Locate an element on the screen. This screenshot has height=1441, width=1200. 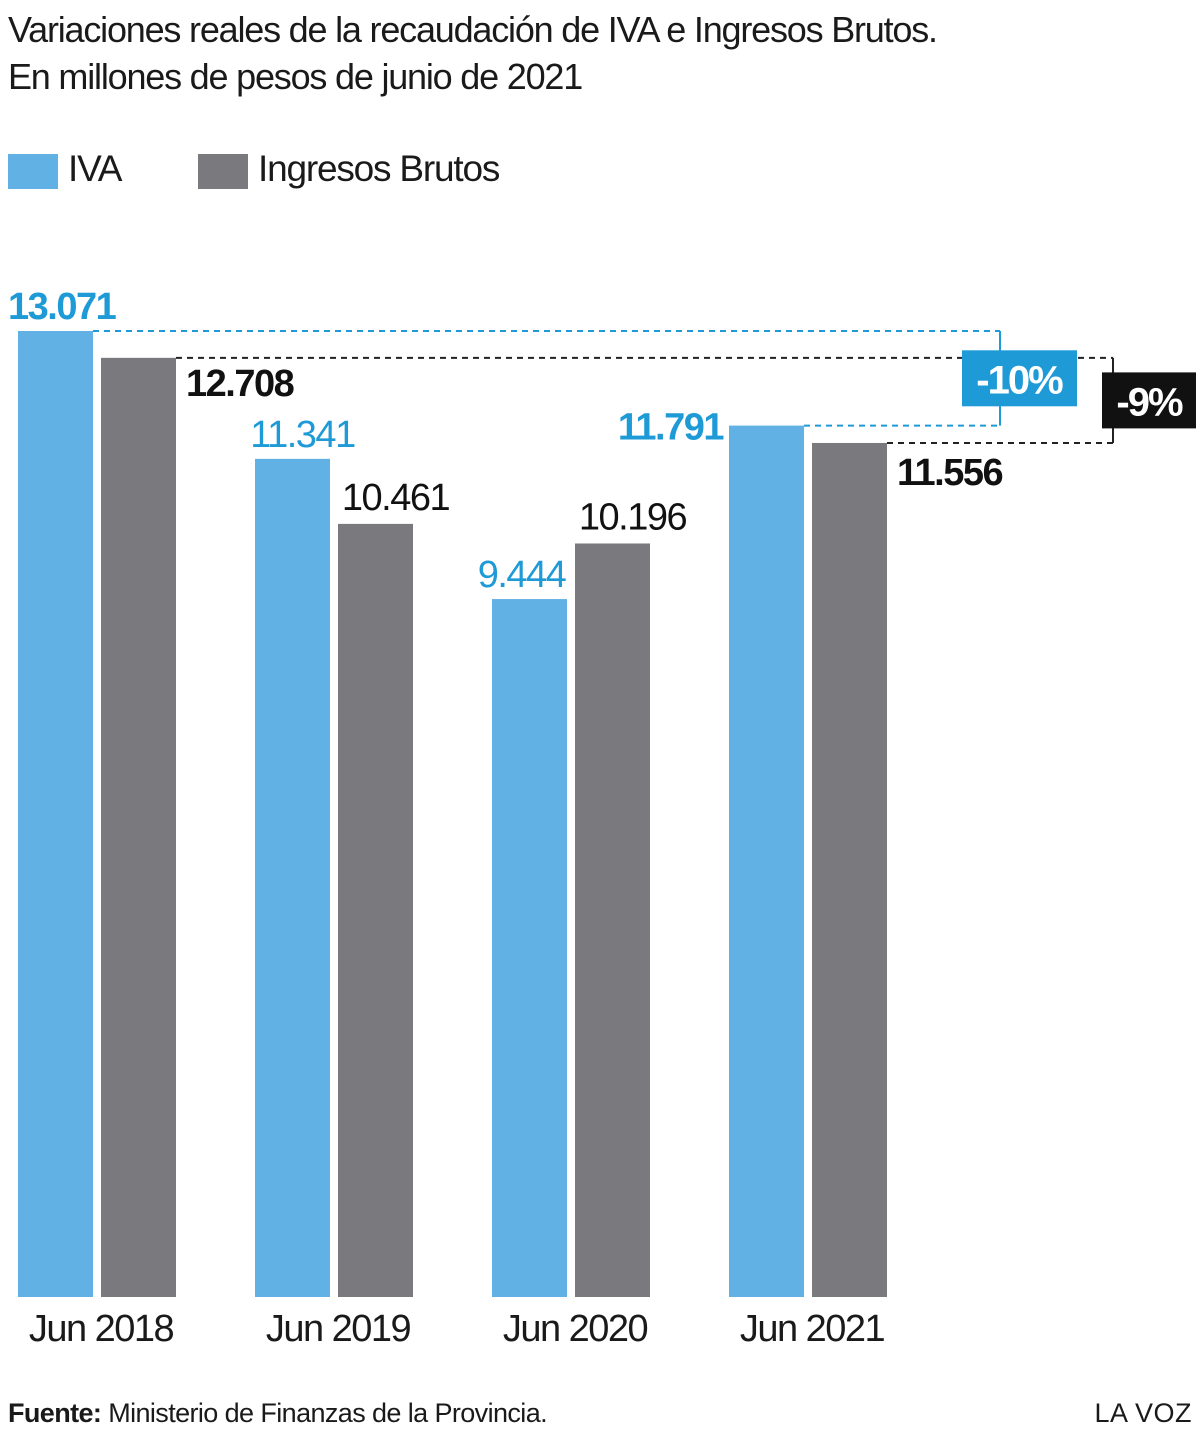
data-label-iva: 11.341 is located at coordinates (302, 435).